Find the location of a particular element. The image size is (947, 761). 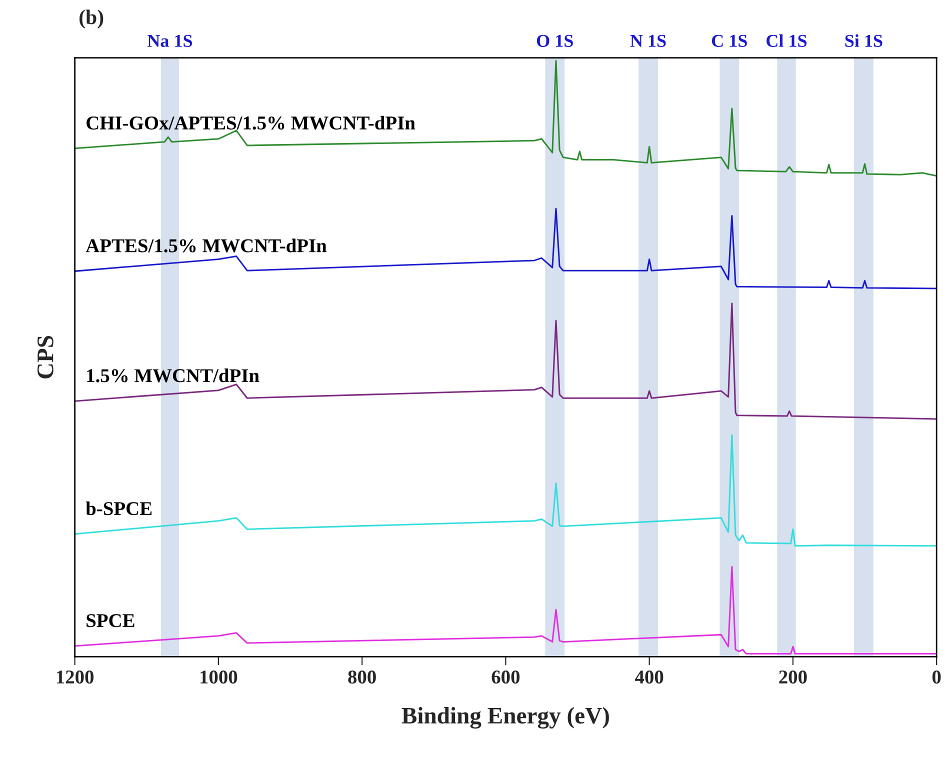

x-tick-label: 0 is located at coordinates (936, 677).